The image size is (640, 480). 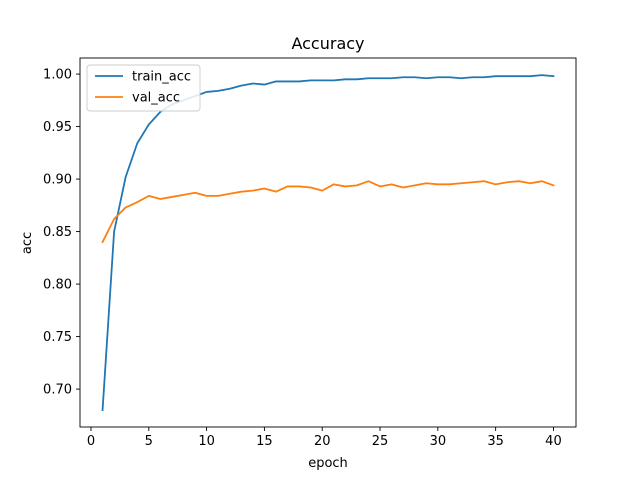 I want to click on legend-label-val_acc: val_acc, so click(x=156, y=98).